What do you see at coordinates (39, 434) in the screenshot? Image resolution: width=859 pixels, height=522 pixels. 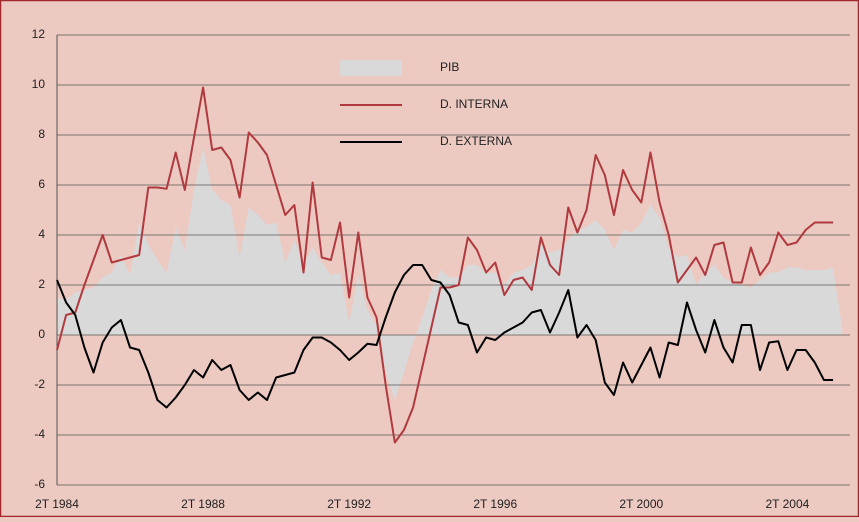 I see `y-tick-label: -4` at bounding box center [39, 434].